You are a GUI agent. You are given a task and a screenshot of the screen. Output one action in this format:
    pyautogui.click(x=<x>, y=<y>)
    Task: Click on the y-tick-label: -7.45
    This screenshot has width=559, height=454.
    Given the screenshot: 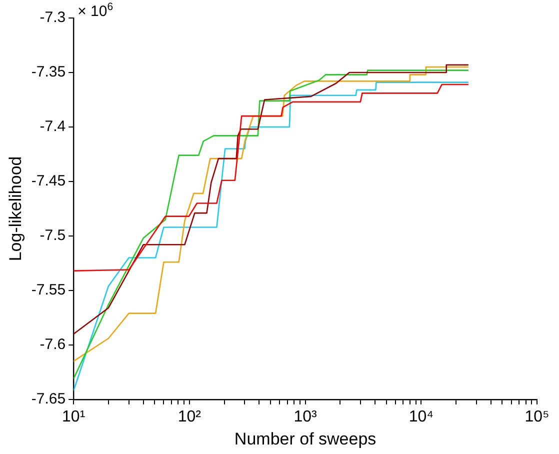 What is the action you would take?
    pyautogui.click(x=48, y=181)
    